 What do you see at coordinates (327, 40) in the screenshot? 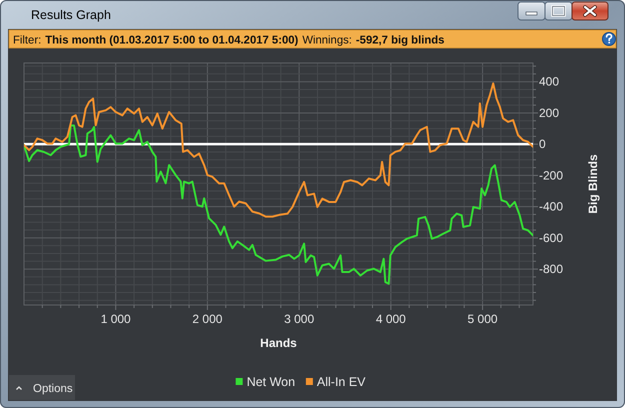
I see `text: Winnings:` at bounding box center [327, 40].